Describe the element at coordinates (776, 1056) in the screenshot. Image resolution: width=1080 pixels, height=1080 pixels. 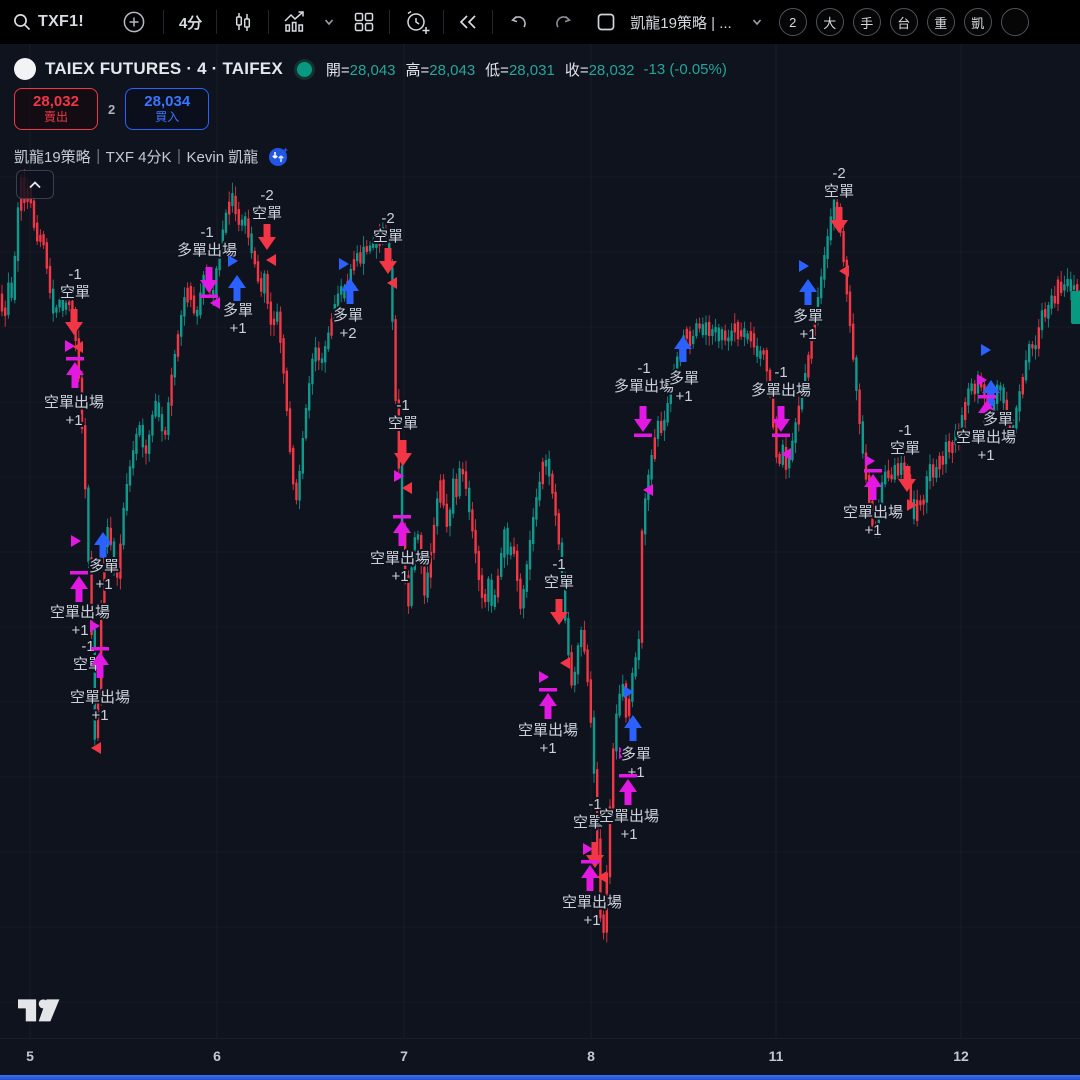
I see `time-axis-label: 11` at that location.